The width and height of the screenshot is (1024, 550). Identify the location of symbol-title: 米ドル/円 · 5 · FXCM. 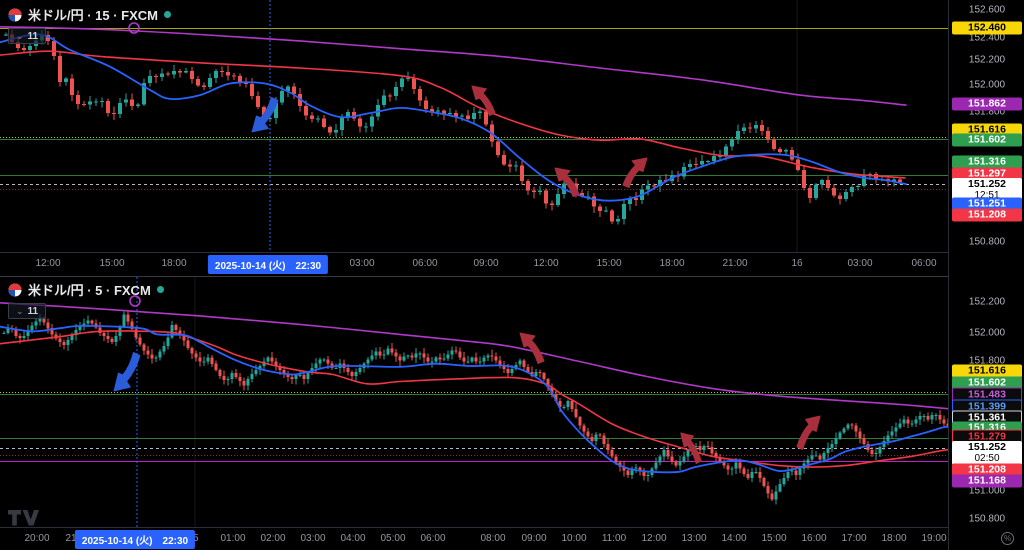
(89, 290).